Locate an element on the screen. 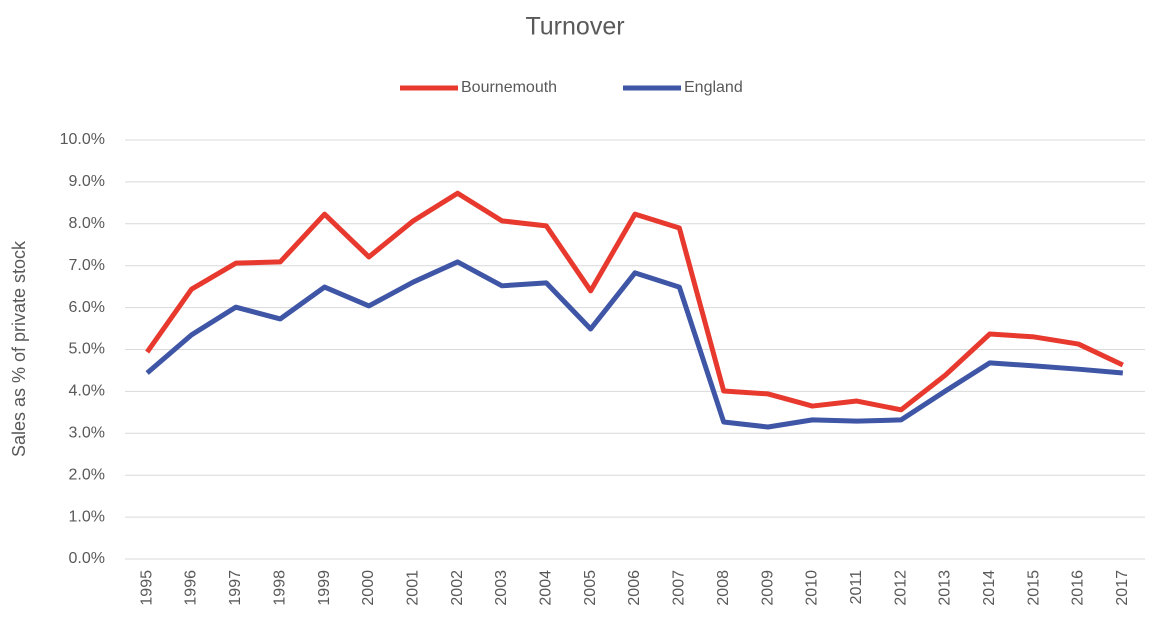  x-tick-label: 2010 is located at coordinates (812, 588).